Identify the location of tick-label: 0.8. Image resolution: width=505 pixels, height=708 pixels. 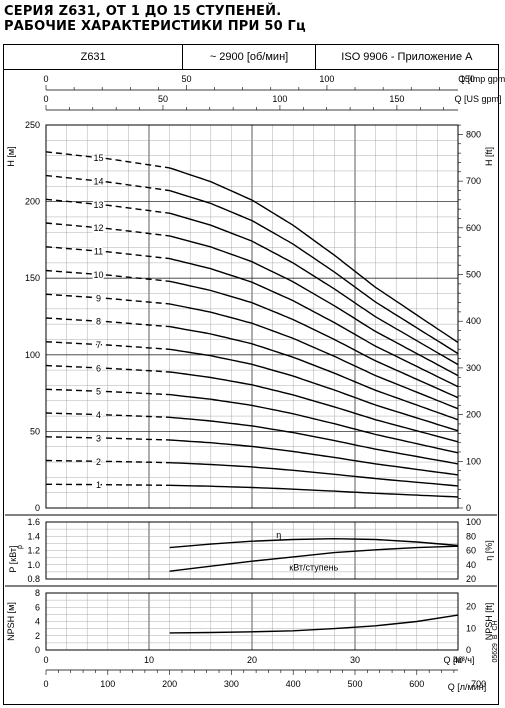
(33, 579).